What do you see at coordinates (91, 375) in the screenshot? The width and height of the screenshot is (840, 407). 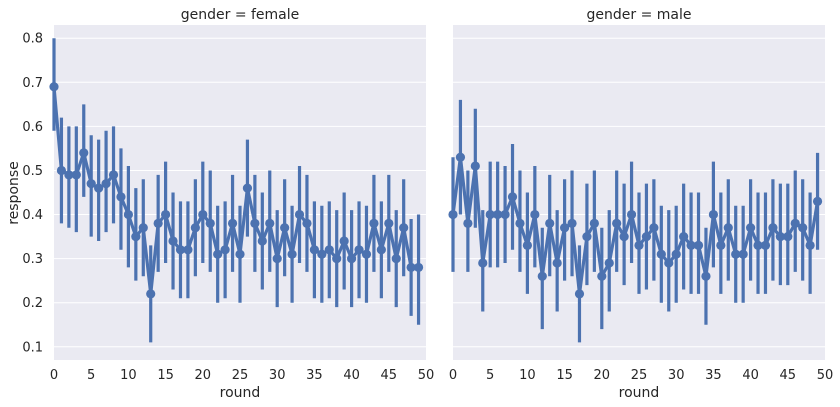 I see `x-tick-label: 5` at bounding box center [91, 375].